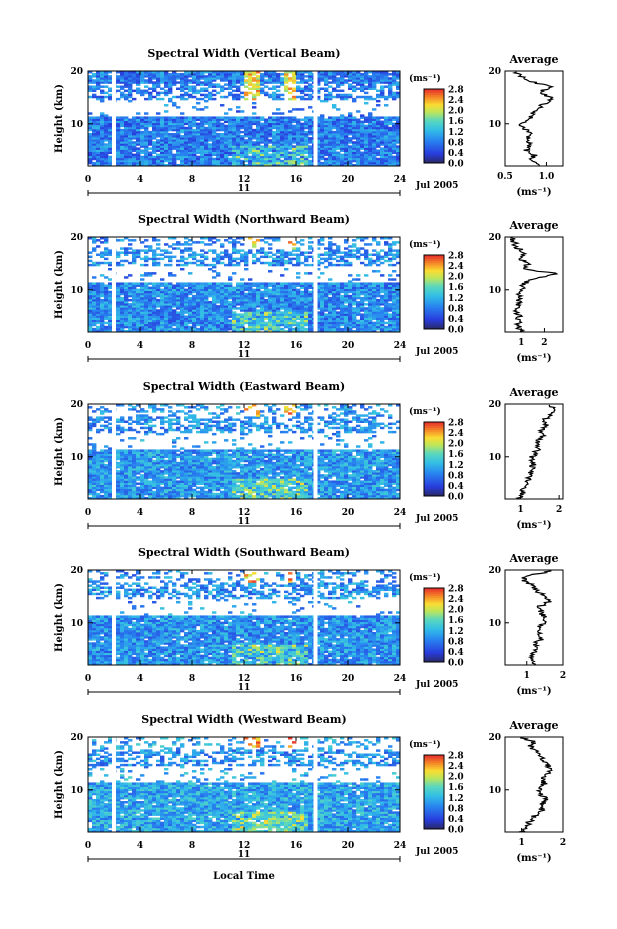  I want to click on colorbar-band, so click(434, 134).